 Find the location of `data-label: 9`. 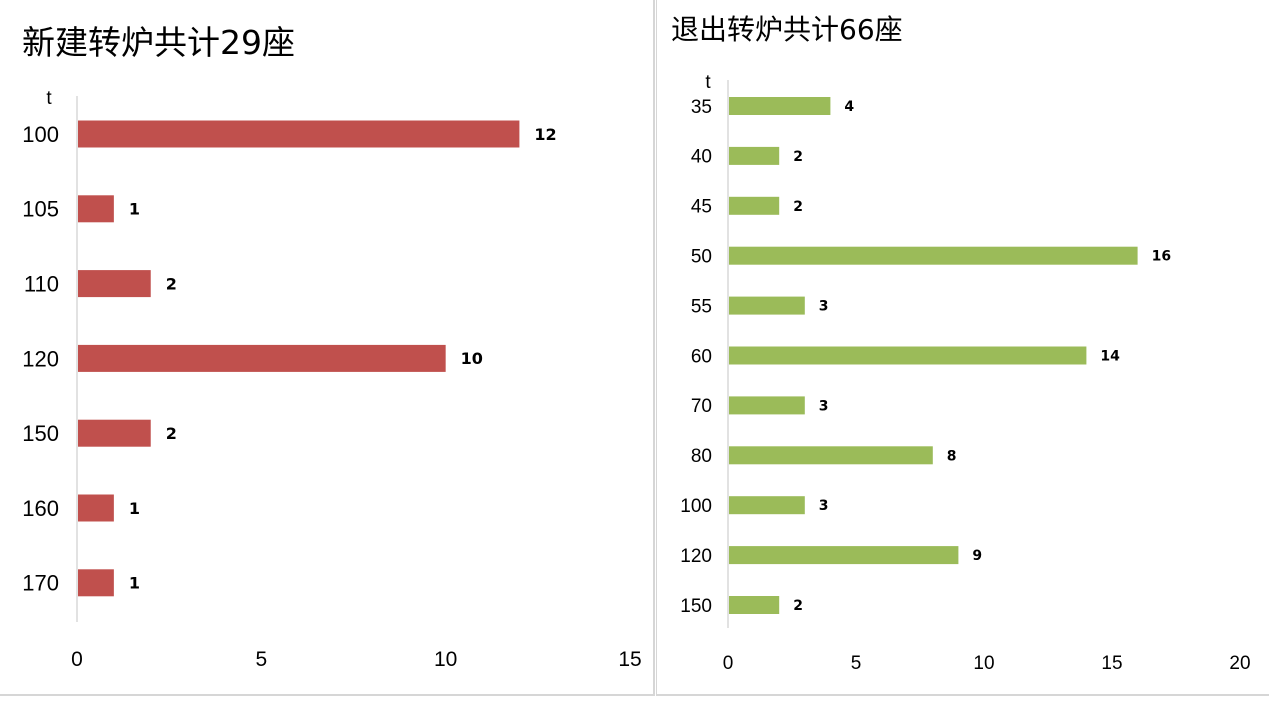

data-label: 9 is located at coordinates (977, 556).